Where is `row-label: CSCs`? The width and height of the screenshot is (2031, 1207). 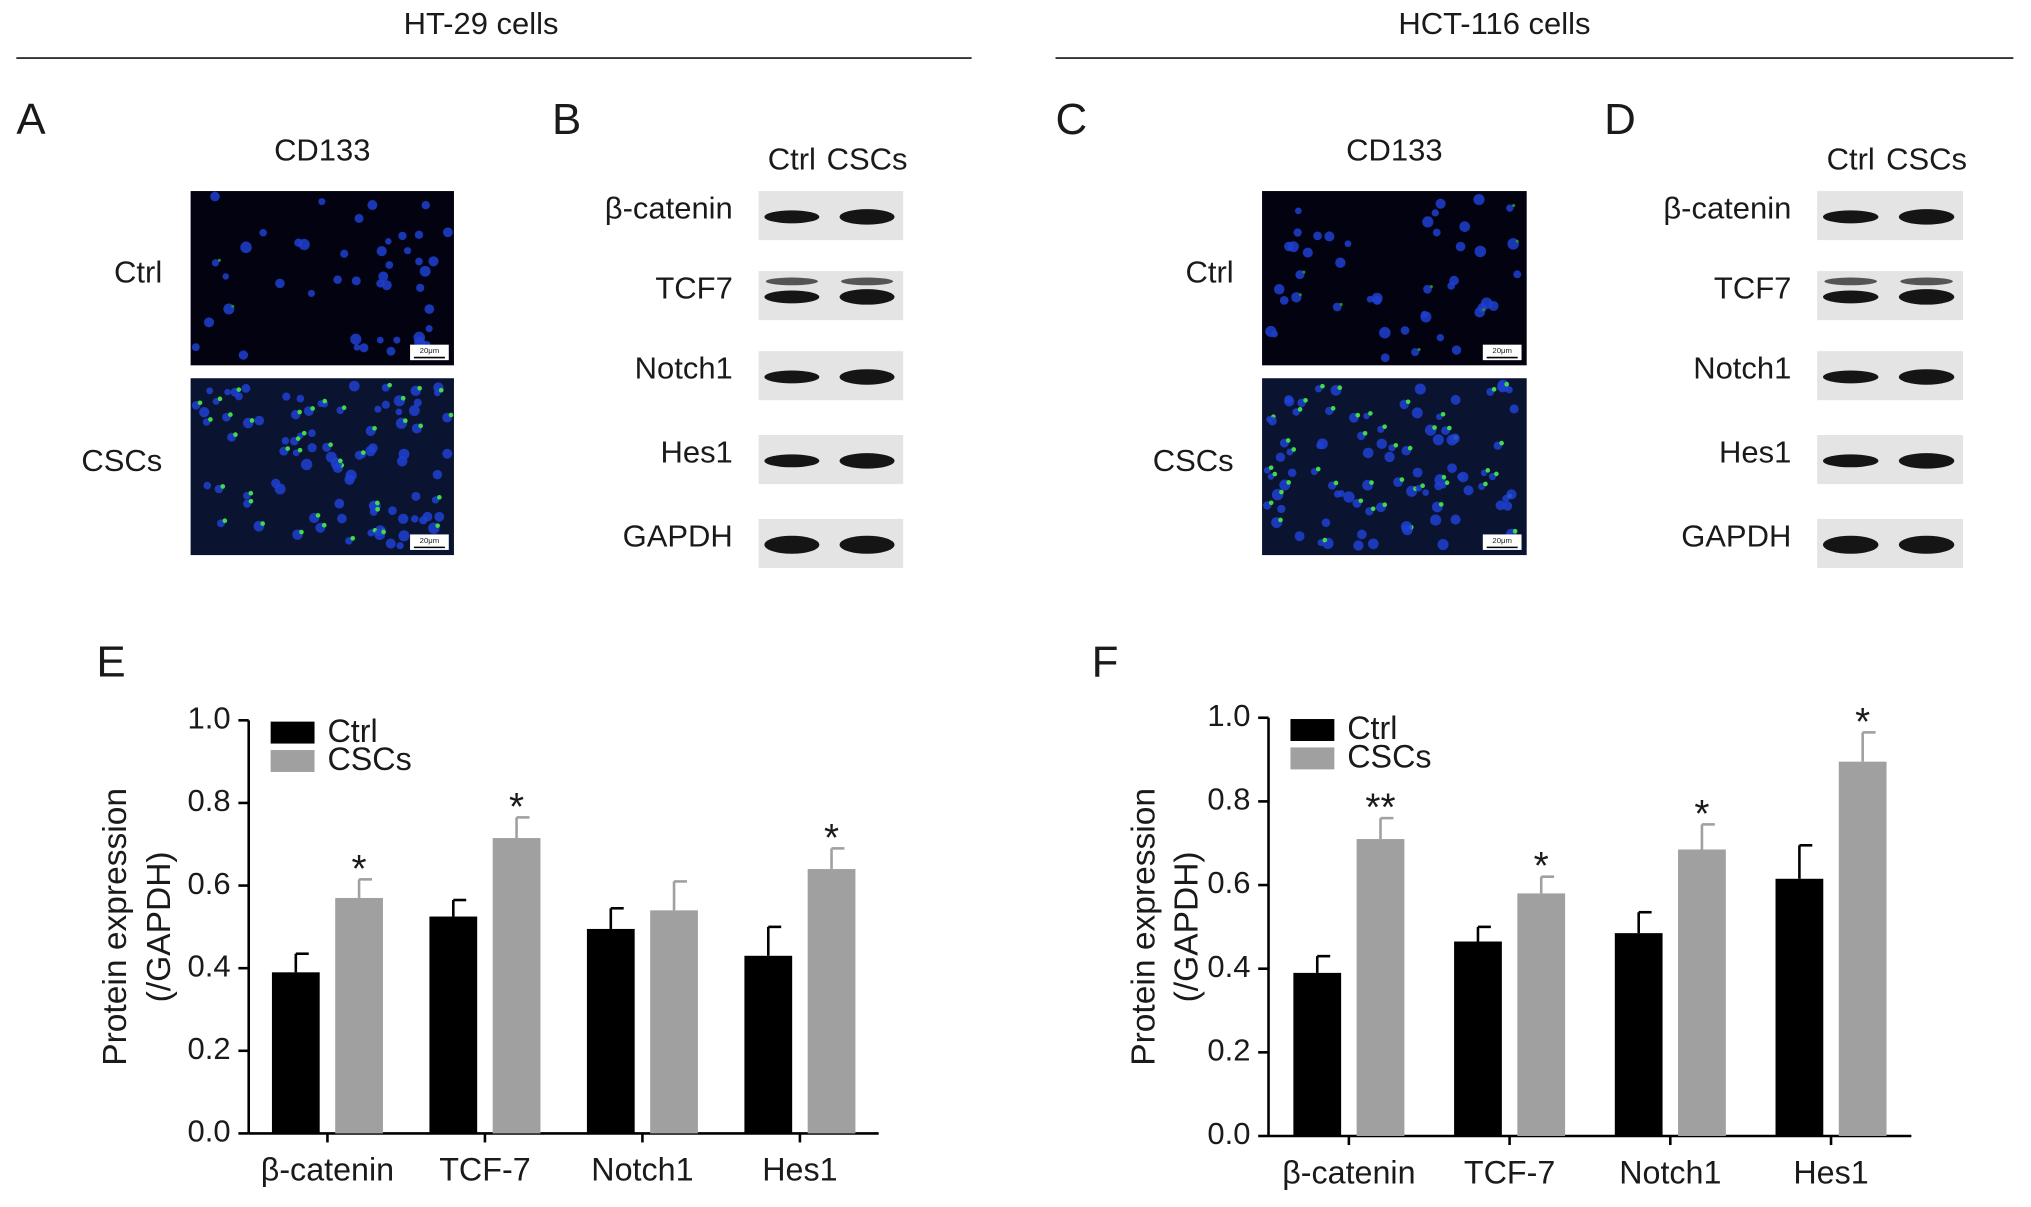 row-label: CSCs is located at coordinates (1193, 460).